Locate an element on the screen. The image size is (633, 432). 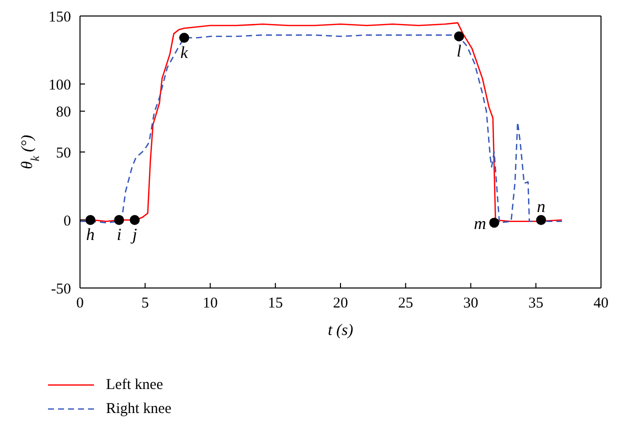
y-tick-label: 100 is located at coordinates (59, 85).